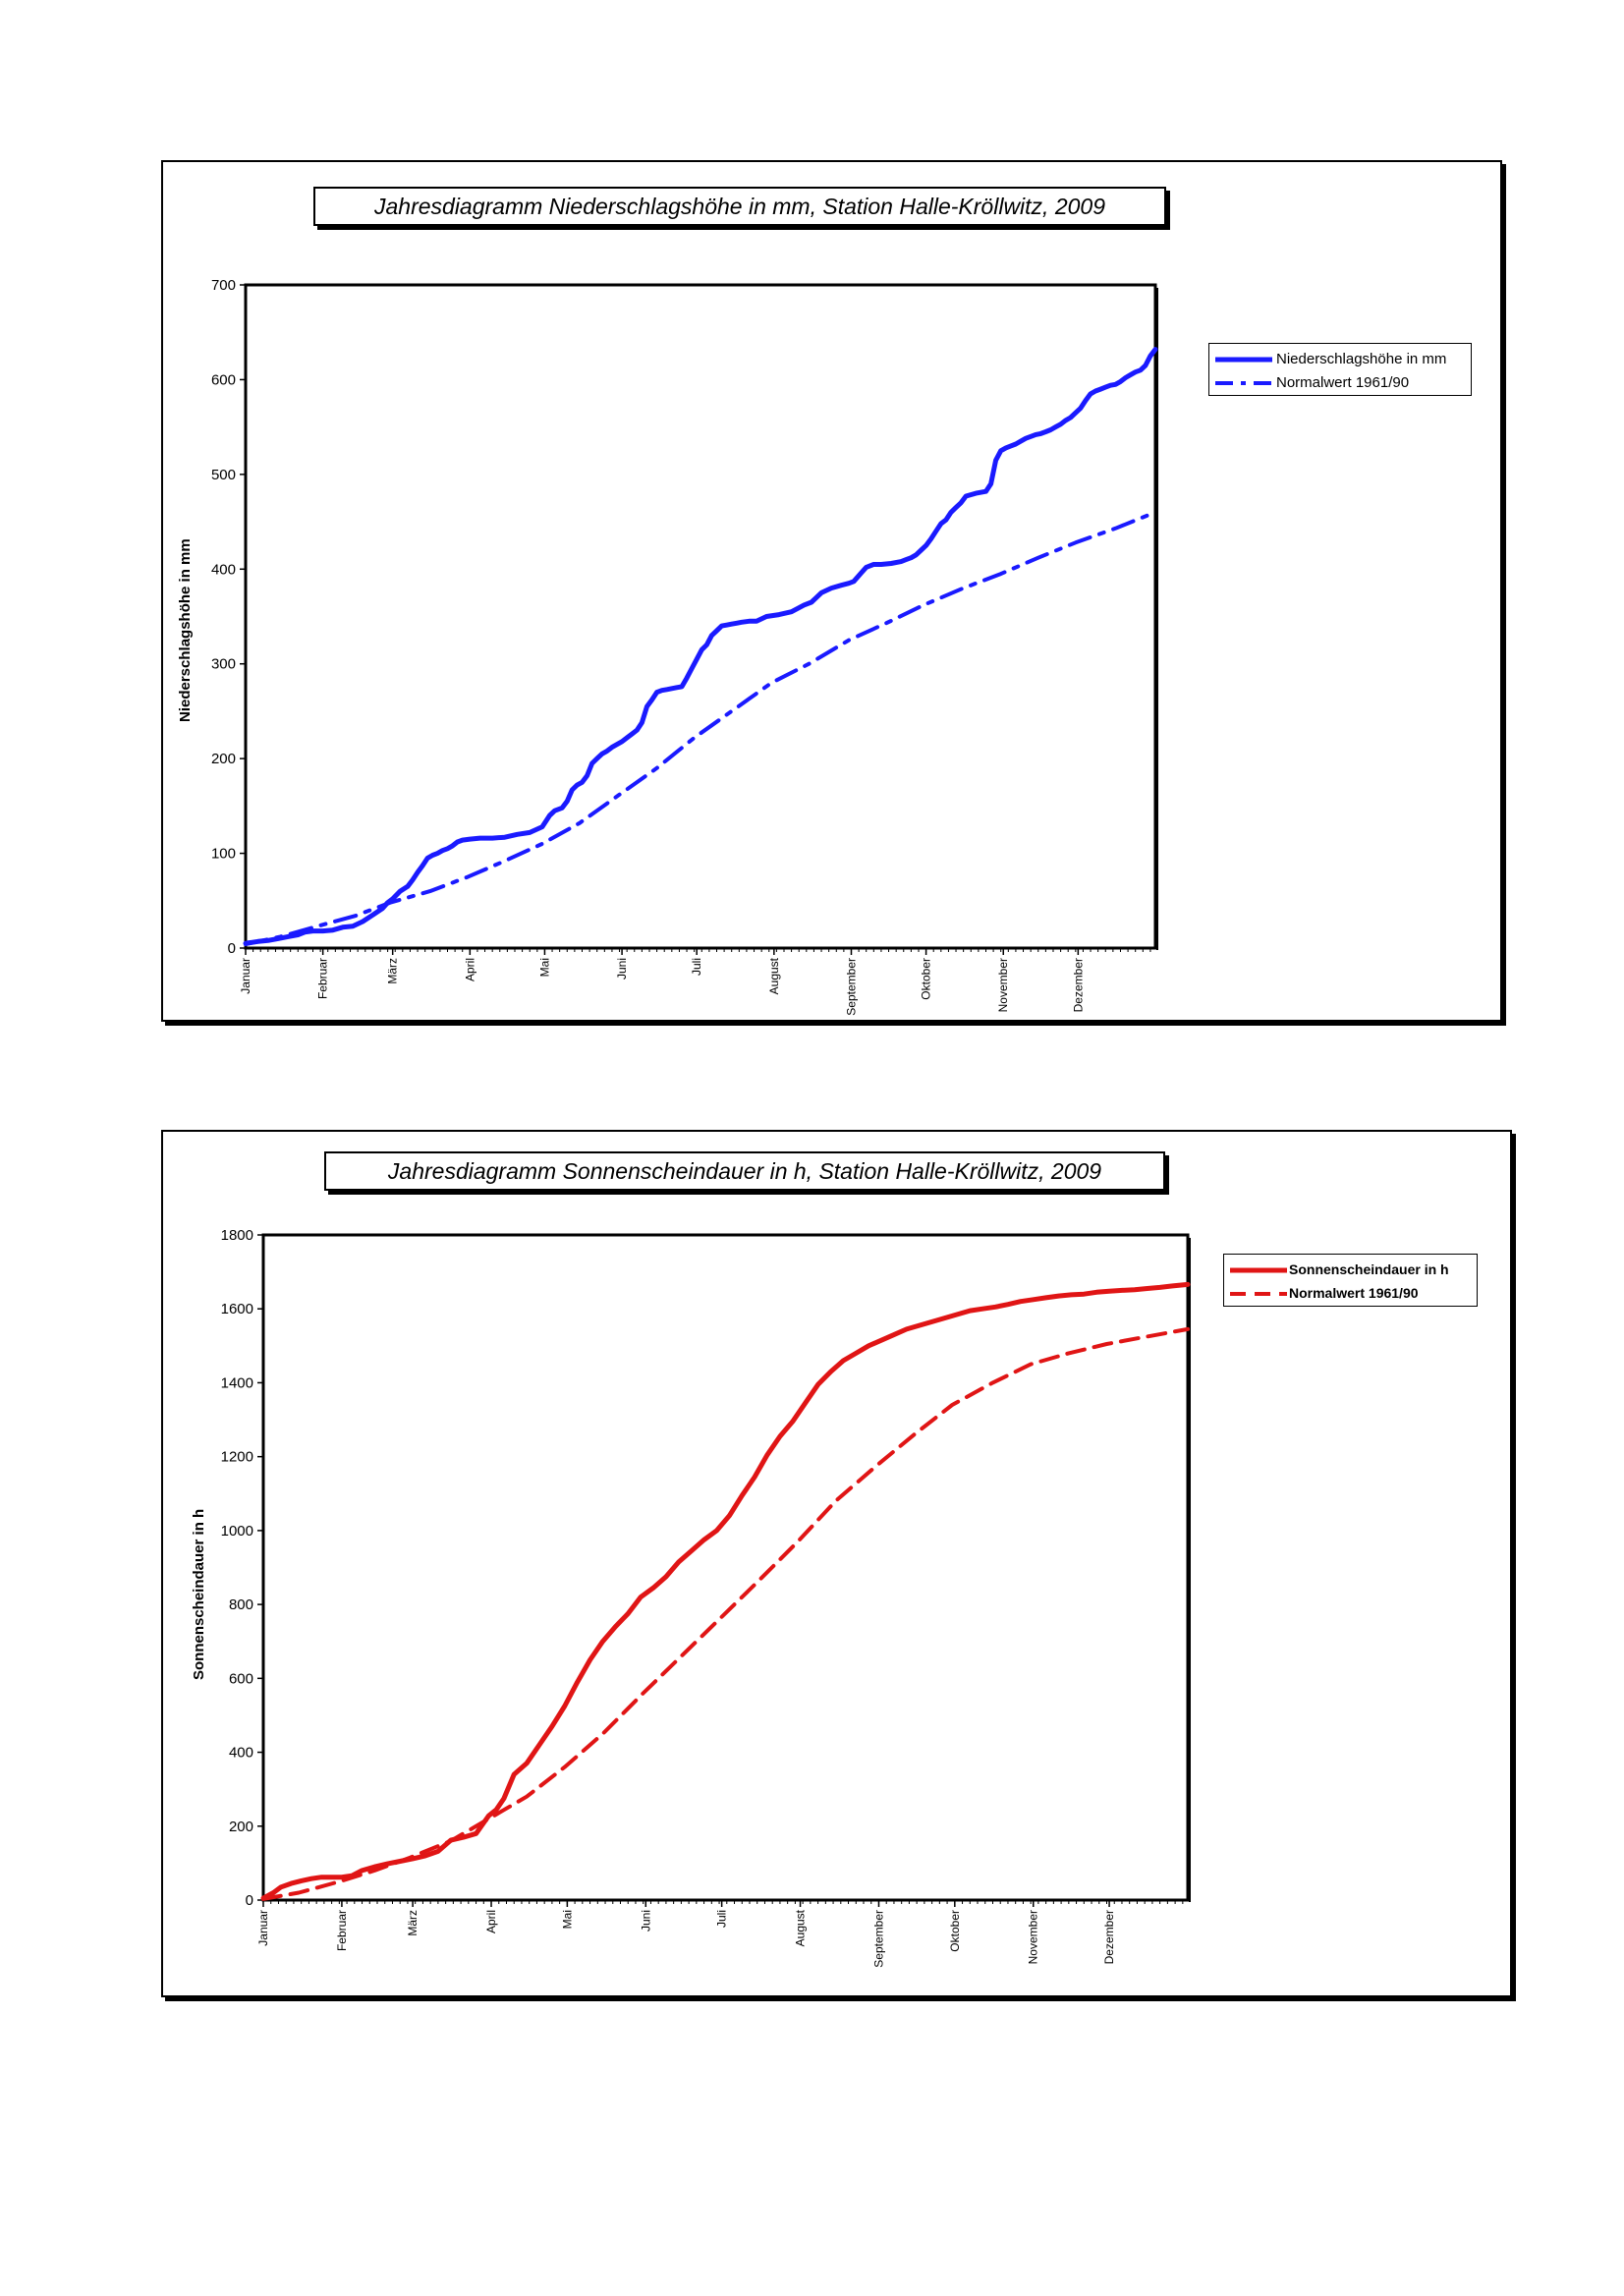  Describe the element at coordinates (237, 1235) in the screenshot. I see `y-tick-label: 1800` at that location.